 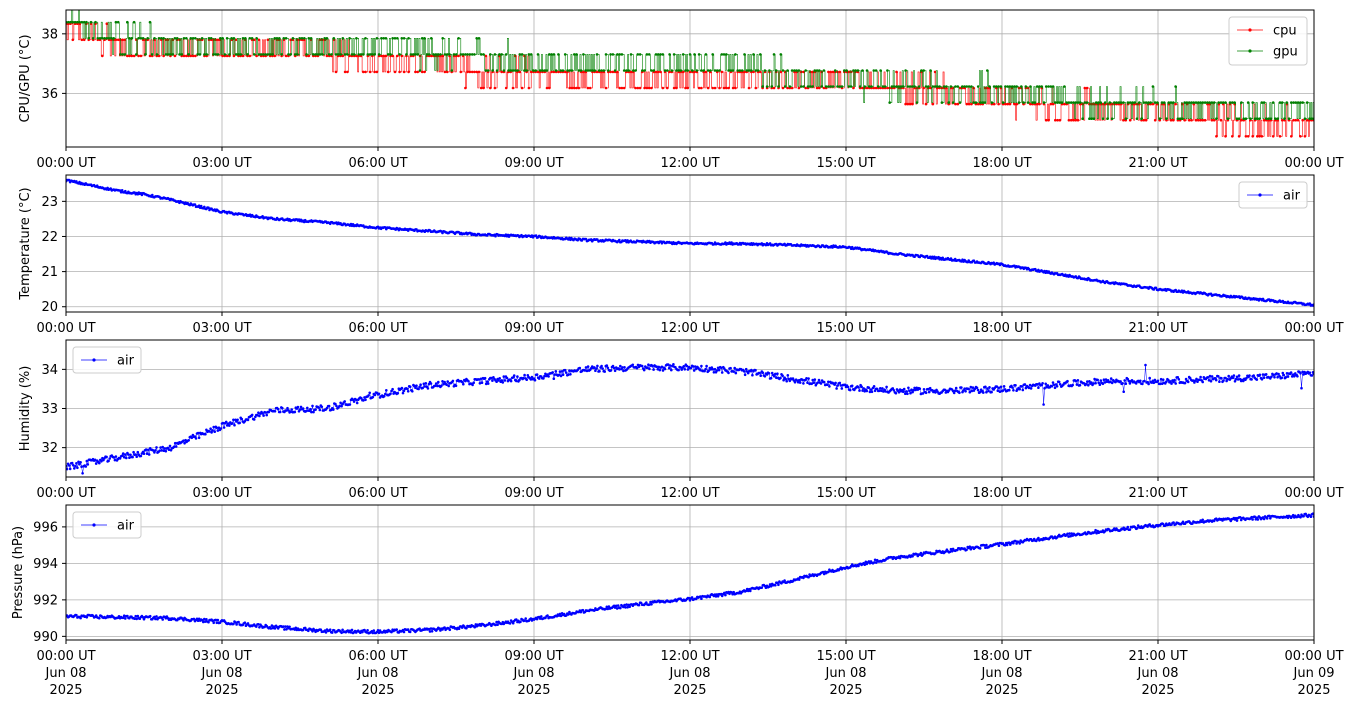 What do you see at coordinates (49, 34) in the screenshot?
I see `y-tick-label: 38` at bounding box center [49, 34].